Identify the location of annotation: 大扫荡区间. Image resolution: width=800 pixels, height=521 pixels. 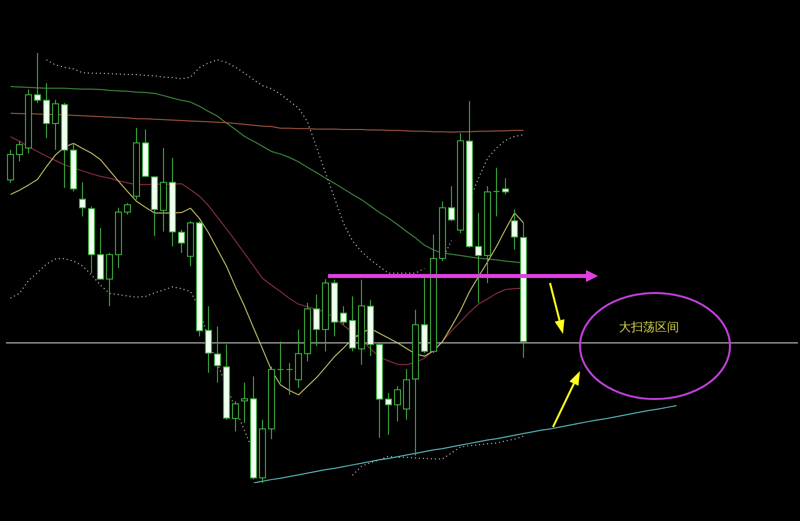
(649, 327).